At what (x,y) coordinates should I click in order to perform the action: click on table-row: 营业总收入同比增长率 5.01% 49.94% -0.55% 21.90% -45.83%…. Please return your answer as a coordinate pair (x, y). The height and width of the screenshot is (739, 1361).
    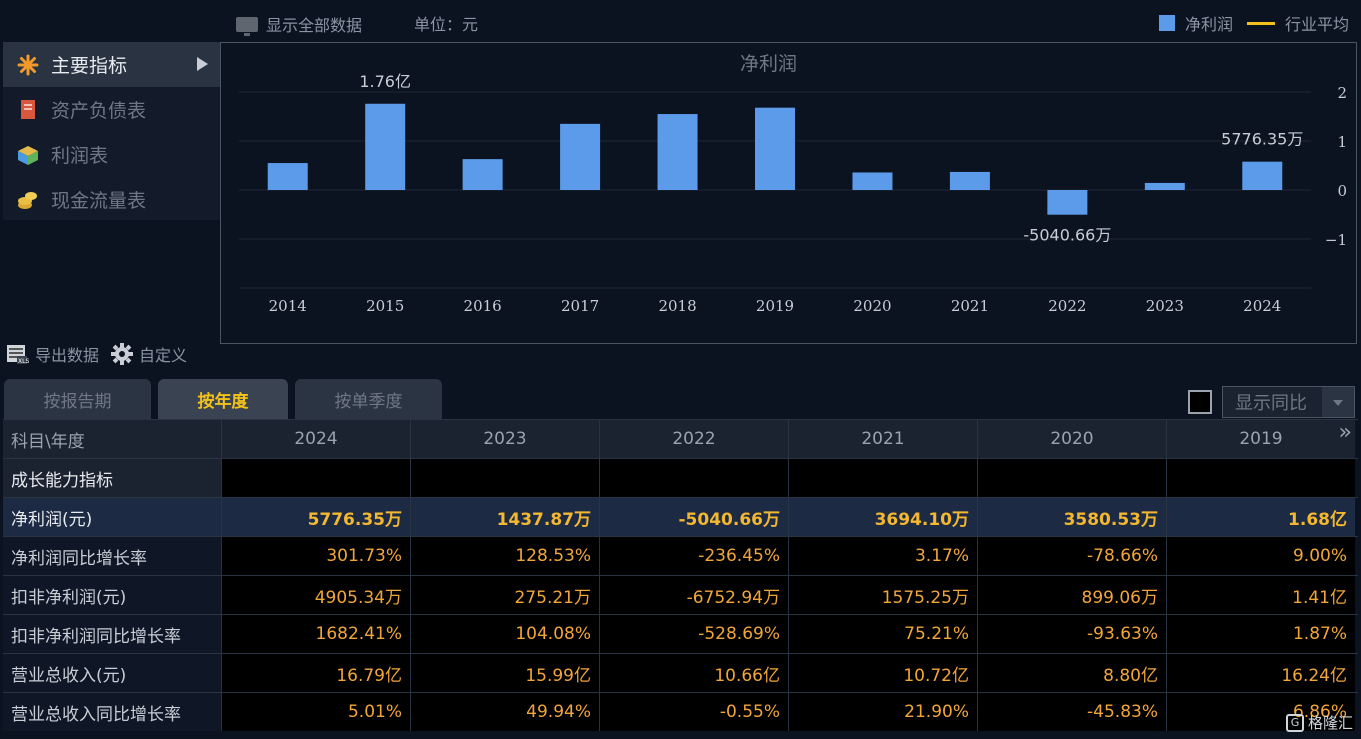
    Looking at the image, I should click on (680, 711).